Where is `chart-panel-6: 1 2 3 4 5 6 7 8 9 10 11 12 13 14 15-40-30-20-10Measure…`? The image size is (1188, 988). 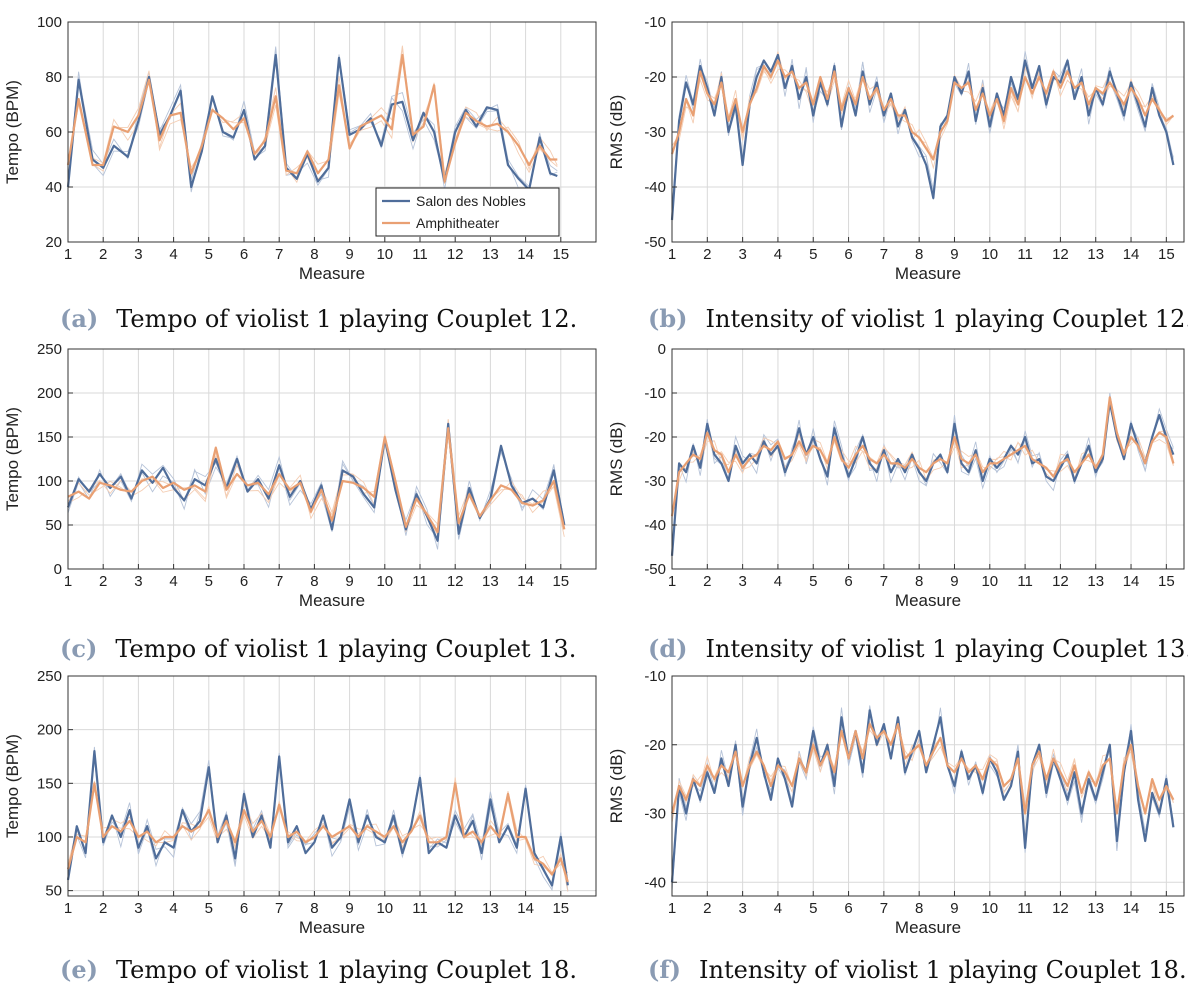 chart-panel-6: 1 2 3 4 5 6 7 8 9 10 11 12 13 14 15-40-30-20-10Measure… is located at coordinates (896, 802).